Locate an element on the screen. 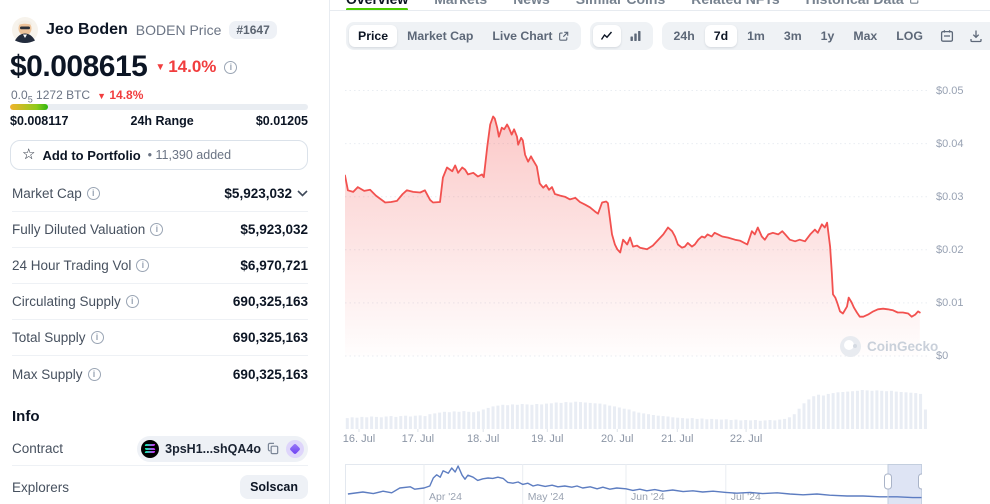  x-tick-label: 19. Jul is located at coordinates (547, 439).